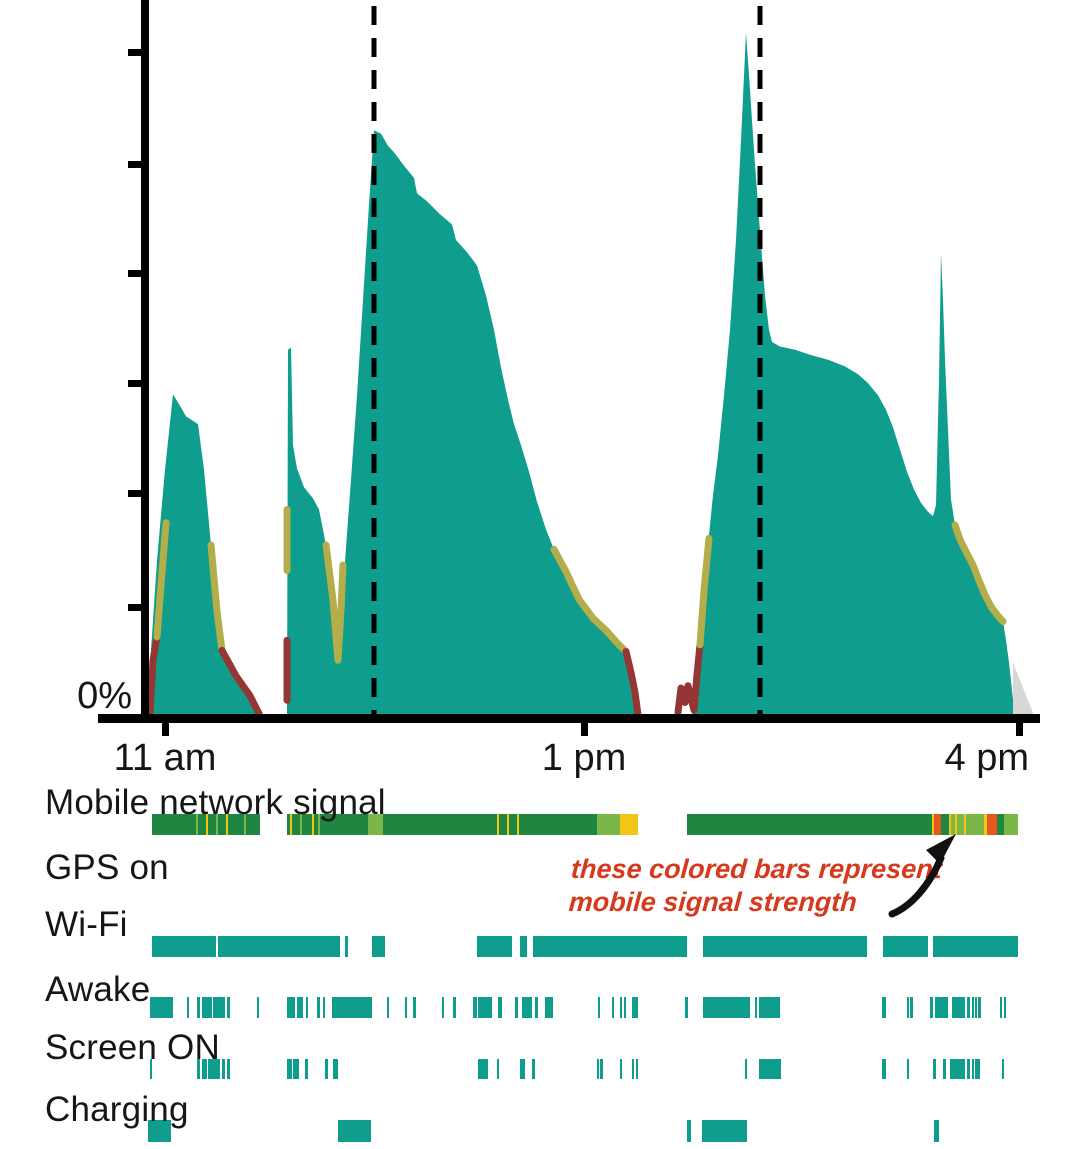 The image size is (1080, 1149). I want to click on x-tick-label: 4 pm, so click(987, 758).